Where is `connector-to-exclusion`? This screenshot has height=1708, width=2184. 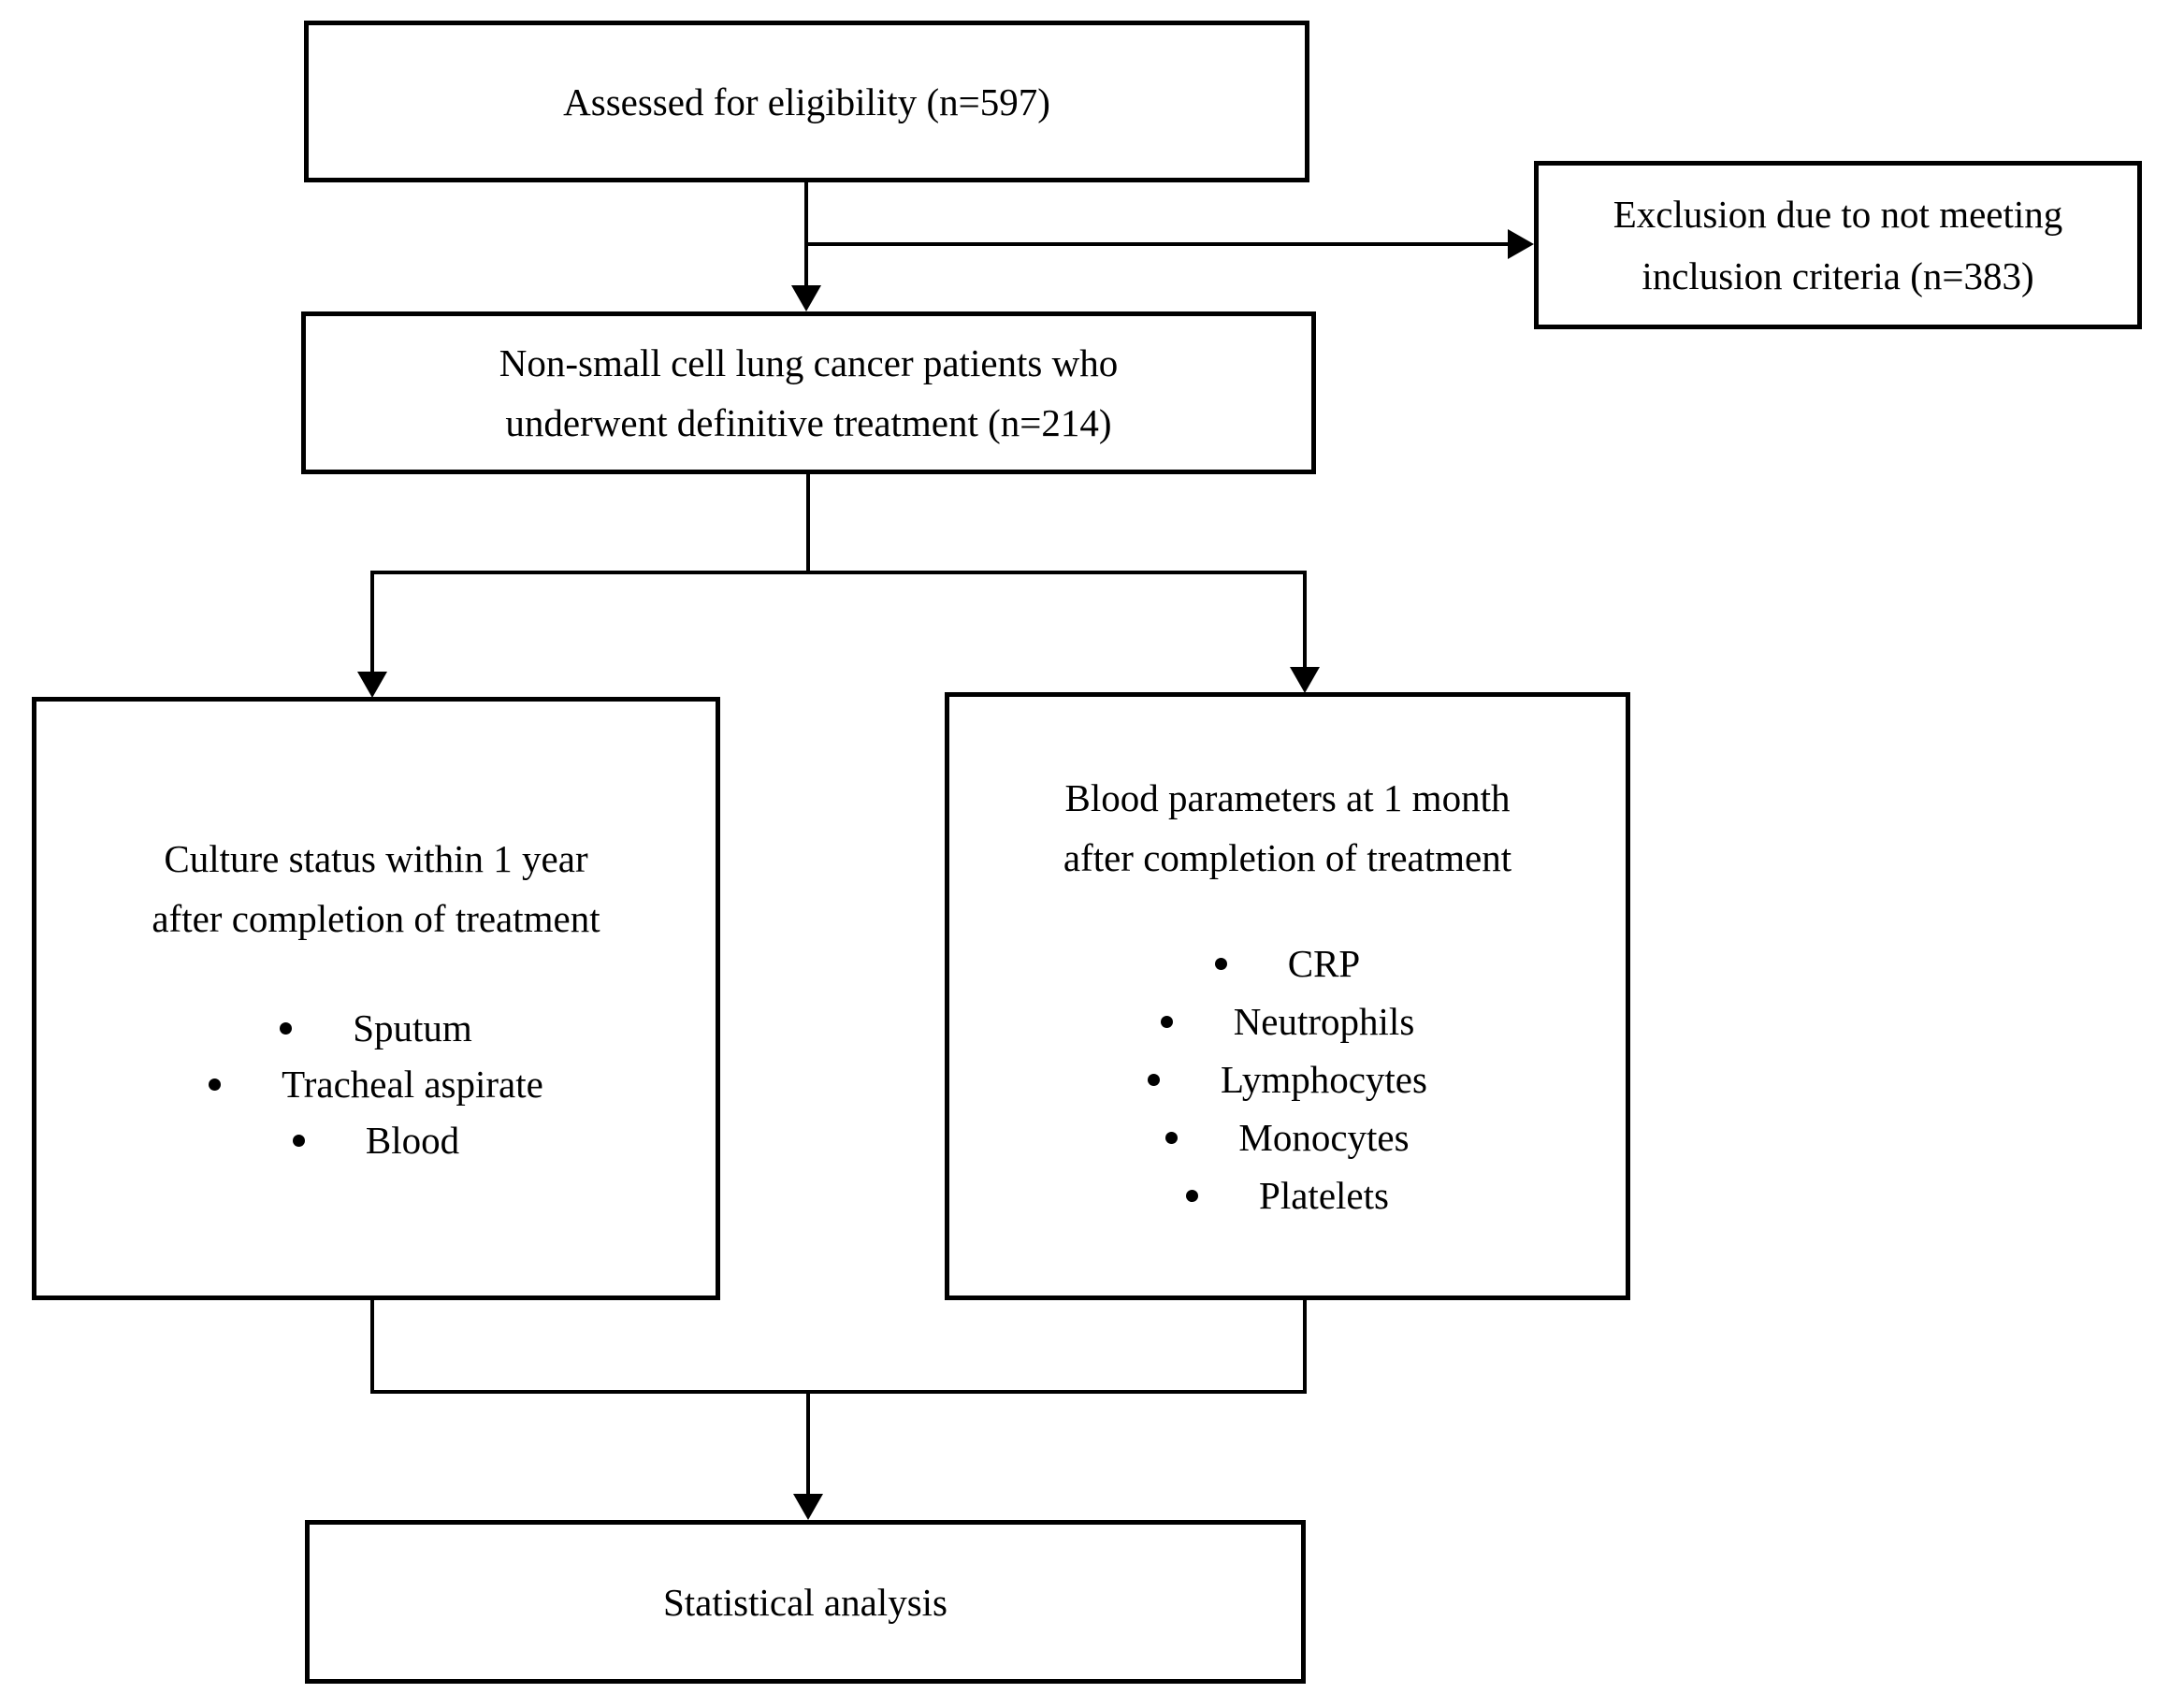 connector-to-exclusion is located at coordinates (1157, 244).